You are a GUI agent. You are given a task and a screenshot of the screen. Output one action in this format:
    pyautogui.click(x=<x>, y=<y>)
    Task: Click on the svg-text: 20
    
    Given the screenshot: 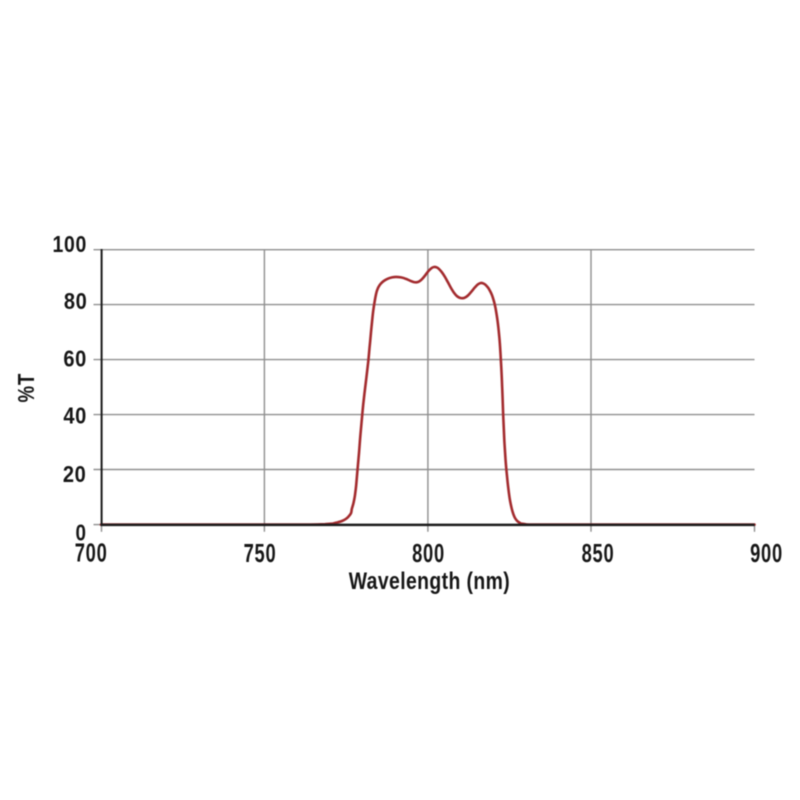 What is the action you would take?
    pyautogui.click(x=75, y=473)
    